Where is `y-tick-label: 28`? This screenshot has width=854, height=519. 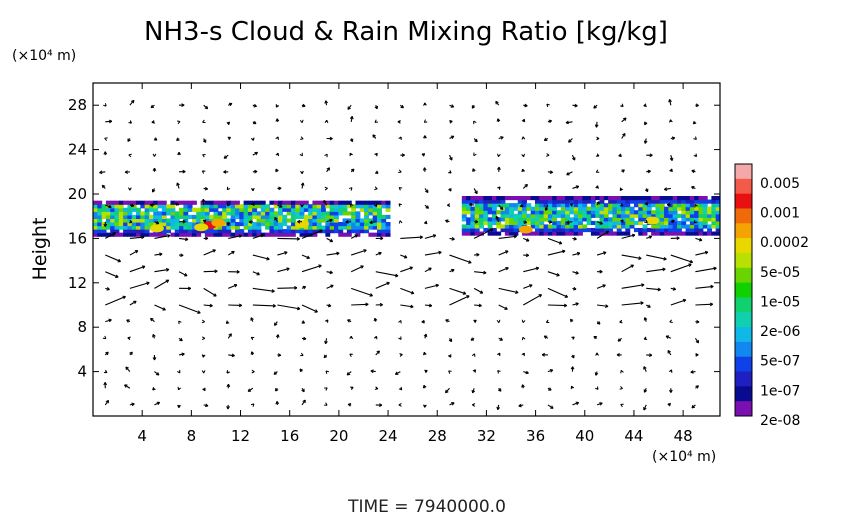
y-tick-label: 28 is located at coordinates (77, 105).